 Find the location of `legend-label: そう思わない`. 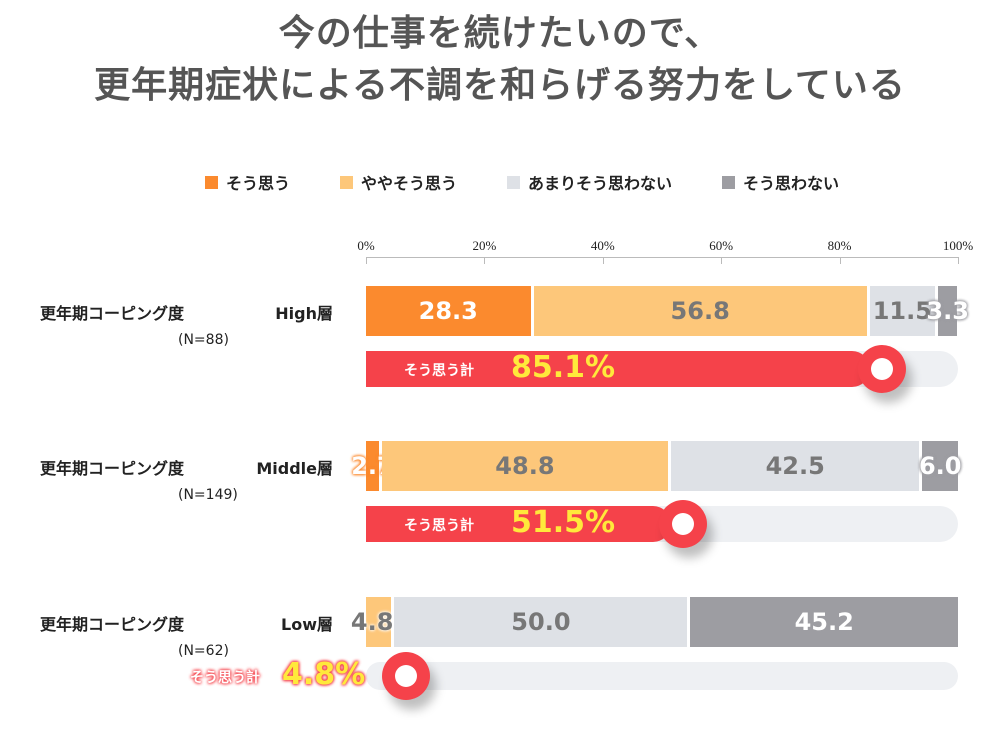

legend-label: そう思わない is located at coordinates (791, 183).